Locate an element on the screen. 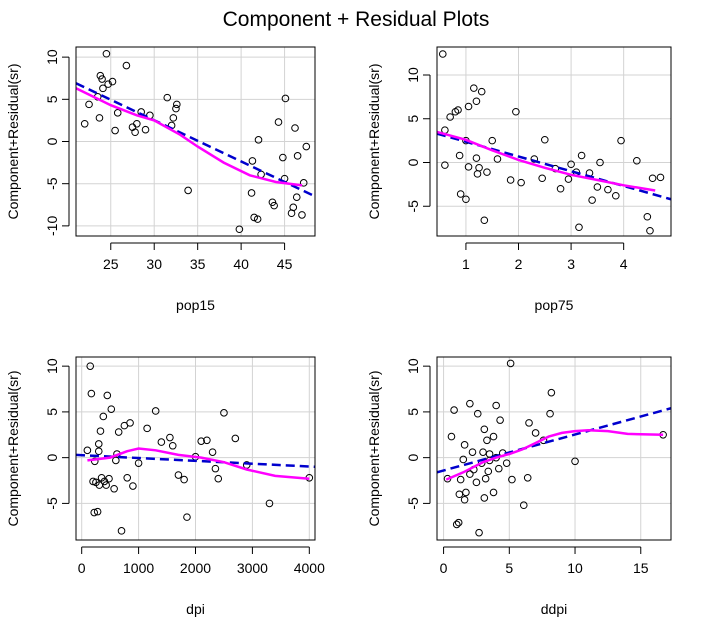 The image size is (712, 643). x-tick-label: 30 is located at coordinates (154, 264).